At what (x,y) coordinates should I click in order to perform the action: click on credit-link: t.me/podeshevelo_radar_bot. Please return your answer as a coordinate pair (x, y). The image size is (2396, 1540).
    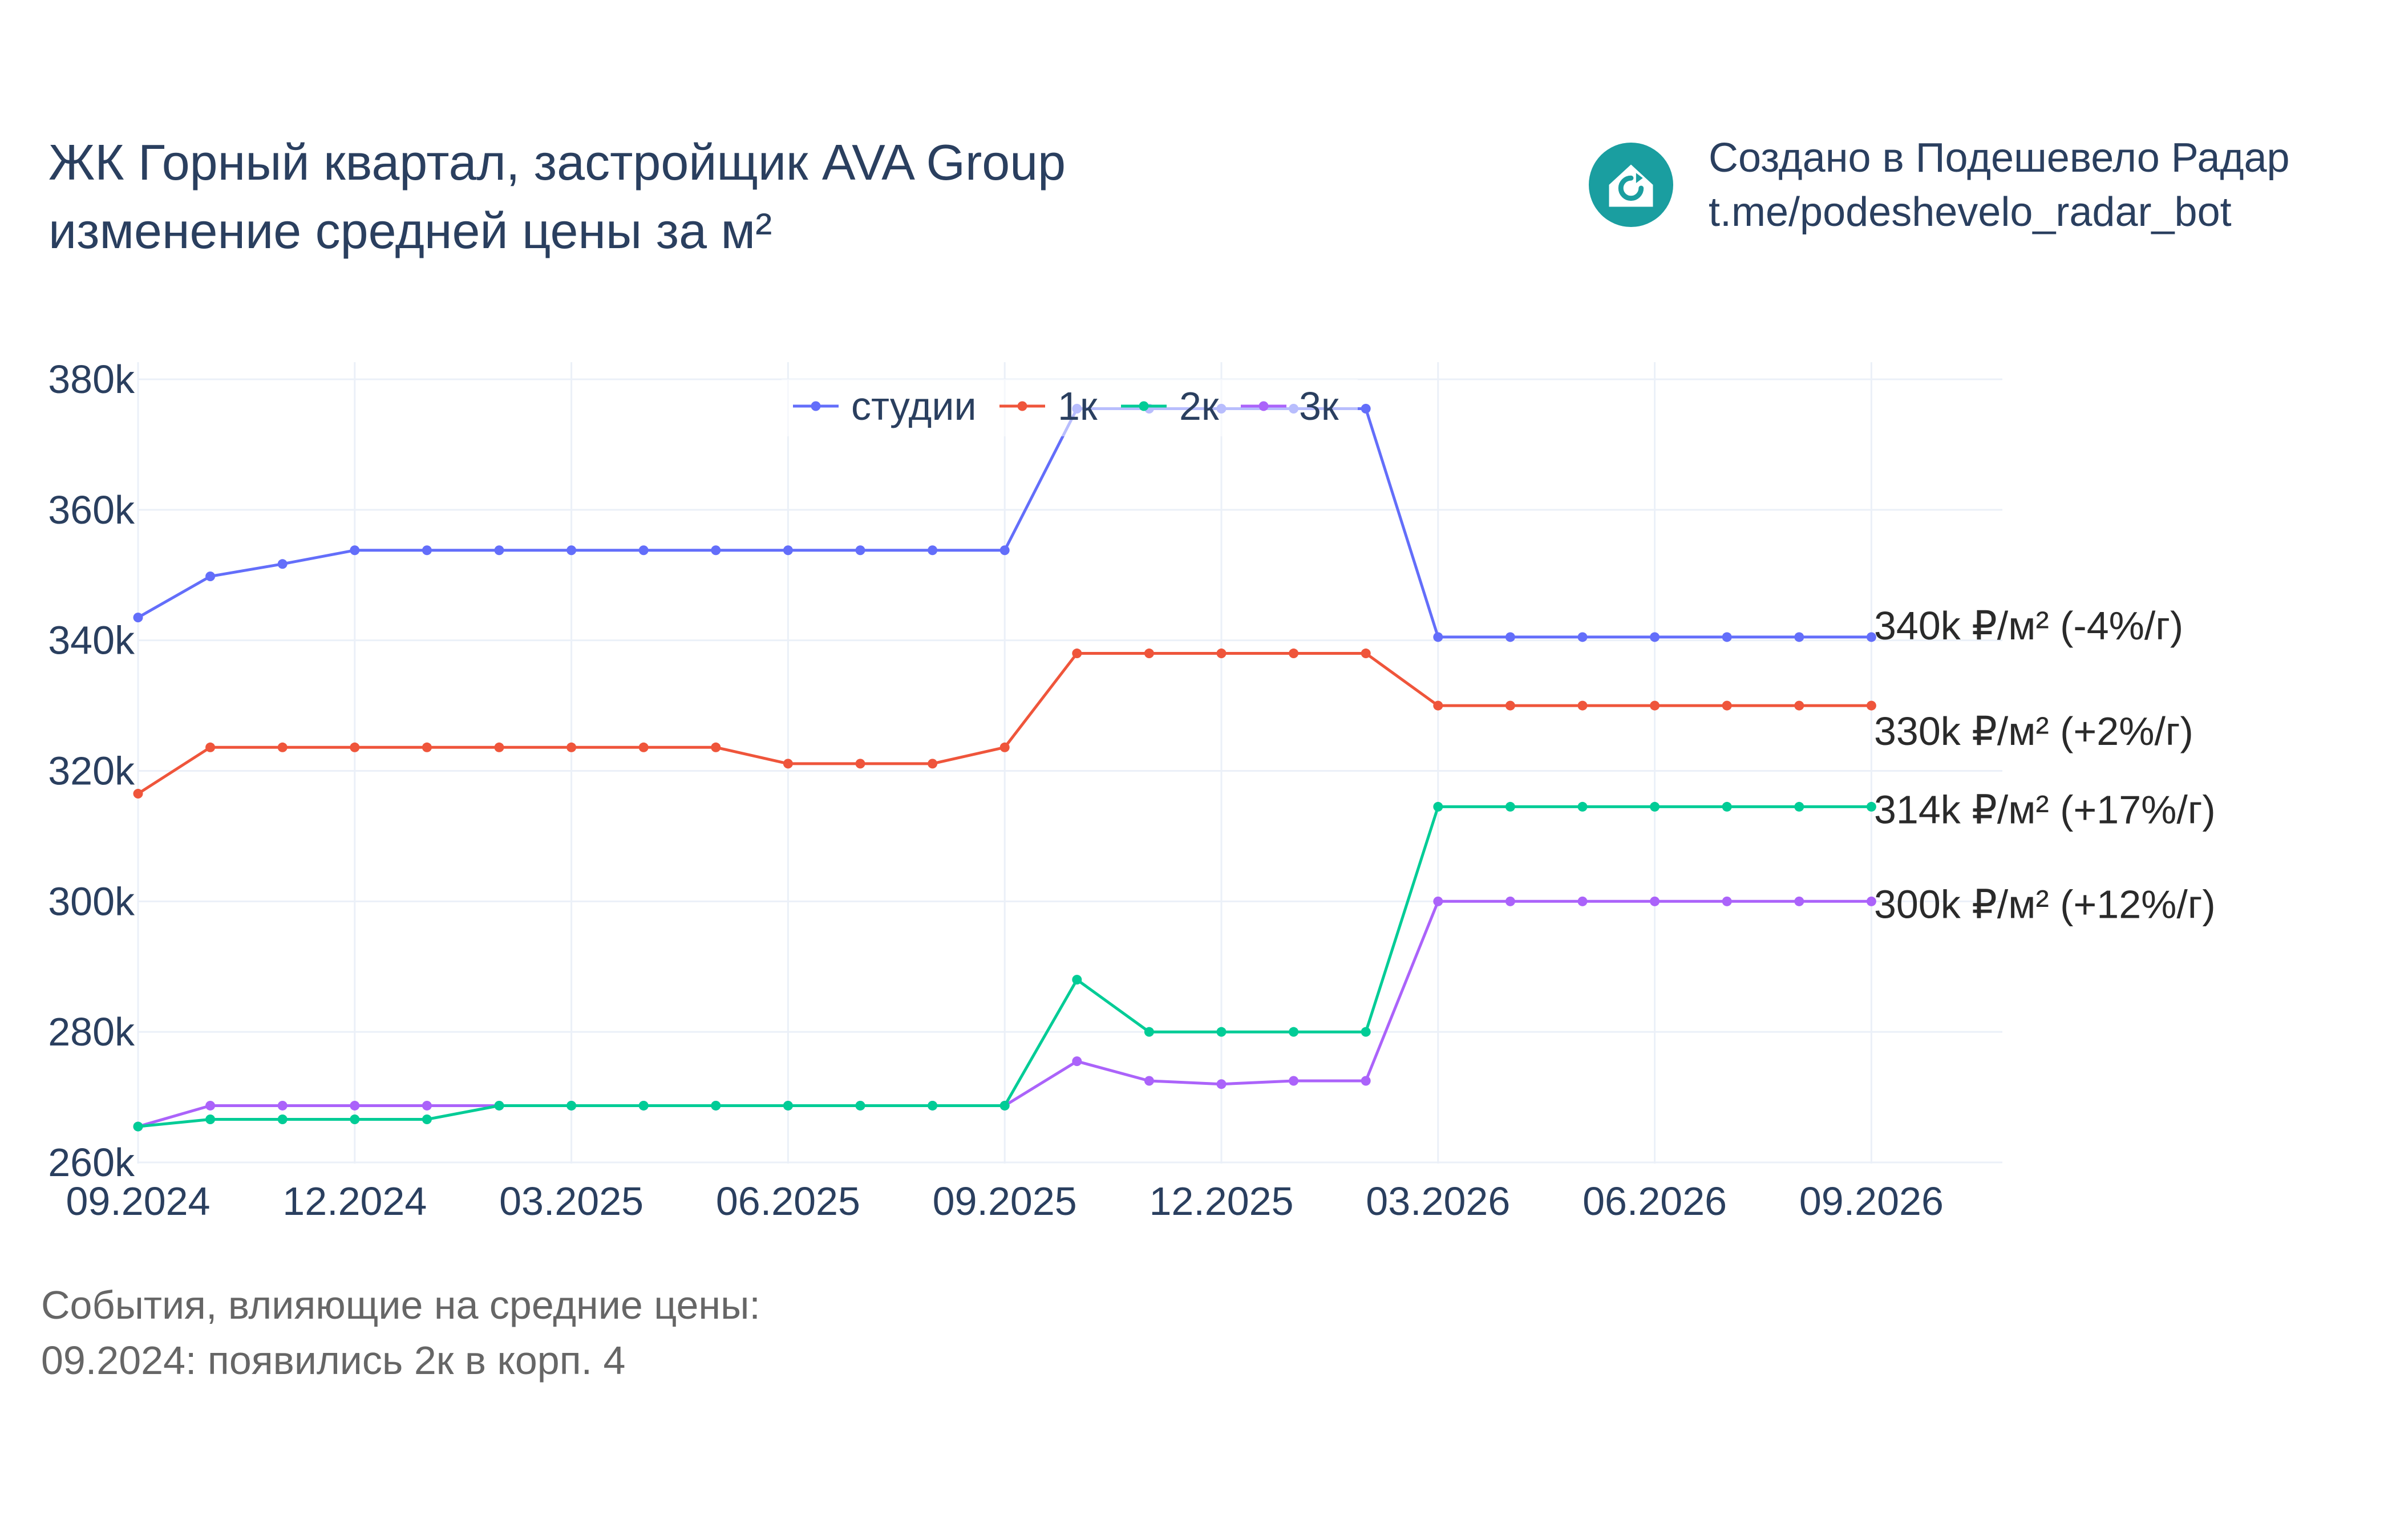
    Looking at the image, I should click on (1970, 212).